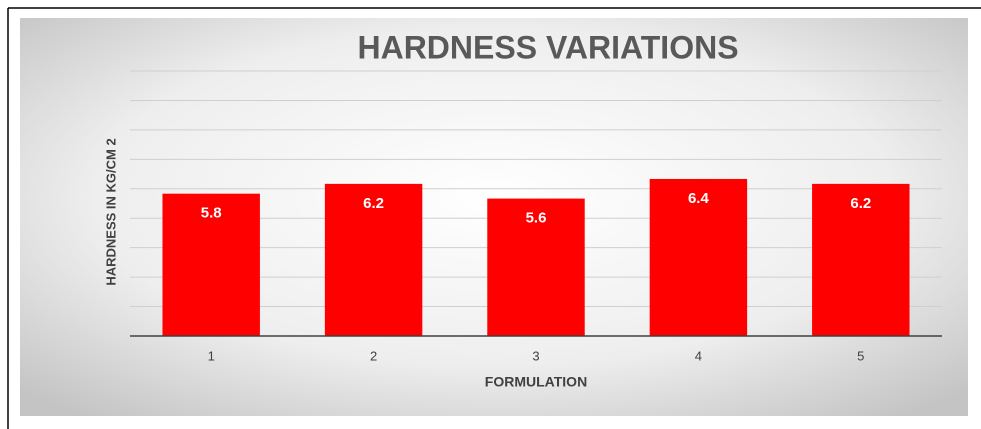 The height and width of the screenshot is (429, 981). I want to click on data-label: 5.6, so click(536, 218).